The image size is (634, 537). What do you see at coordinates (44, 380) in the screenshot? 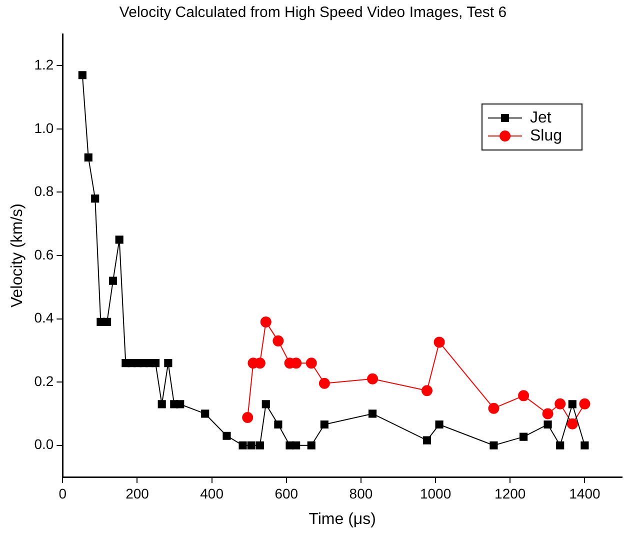
I see `y-tick-label: 0.2` at bounding box center [44, 380].